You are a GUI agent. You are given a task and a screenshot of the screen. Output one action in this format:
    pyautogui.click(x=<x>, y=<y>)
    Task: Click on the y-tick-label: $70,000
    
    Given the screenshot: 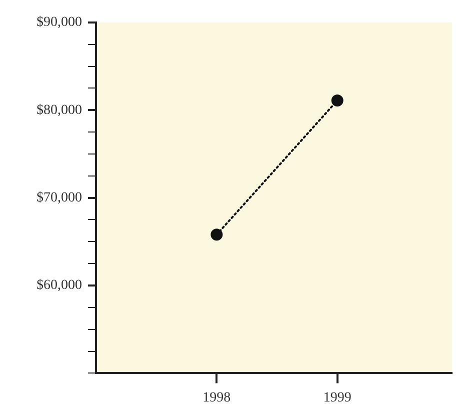 What is the action you would take?
    pyautogui.click(x=59, y=198)
    